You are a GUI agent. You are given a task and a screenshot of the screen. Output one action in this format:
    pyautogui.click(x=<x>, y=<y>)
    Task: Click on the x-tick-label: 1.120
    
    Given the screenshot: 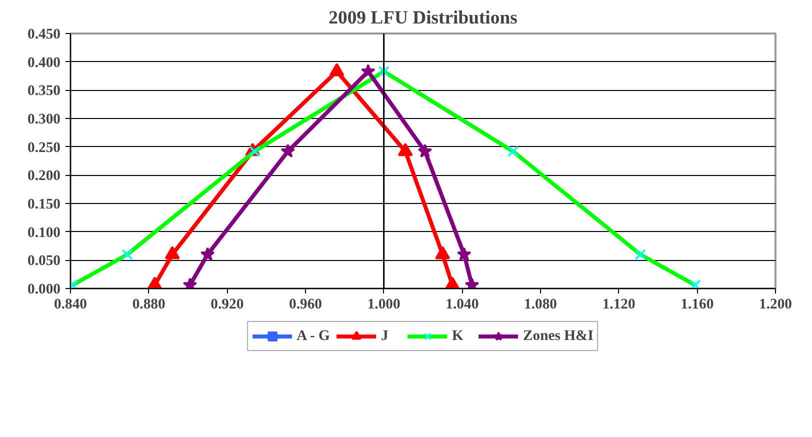 What is the action you would take?
    pyautogui.click(x=619, y=304)
    